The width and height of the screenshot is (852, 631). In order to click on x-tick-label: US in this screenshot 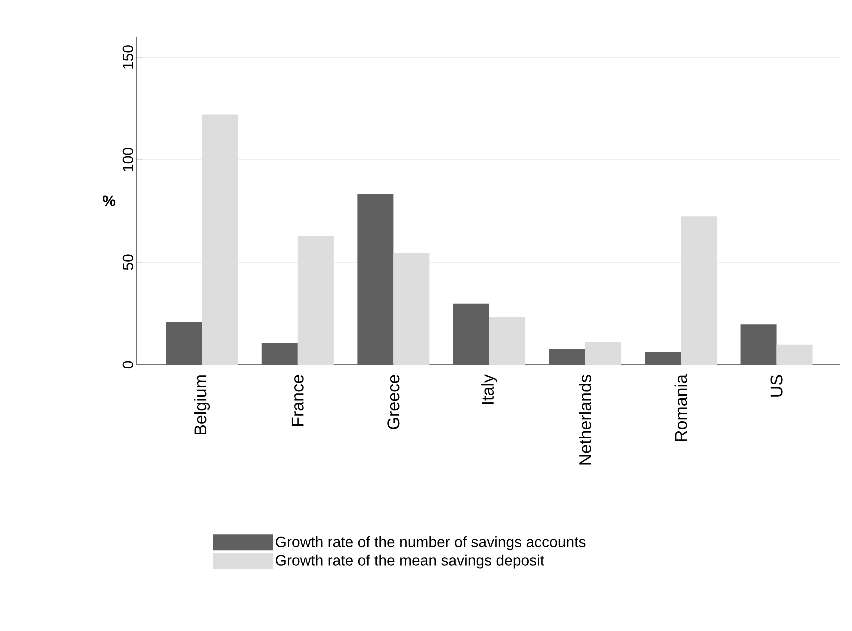, I will do `click(776, 386)`.